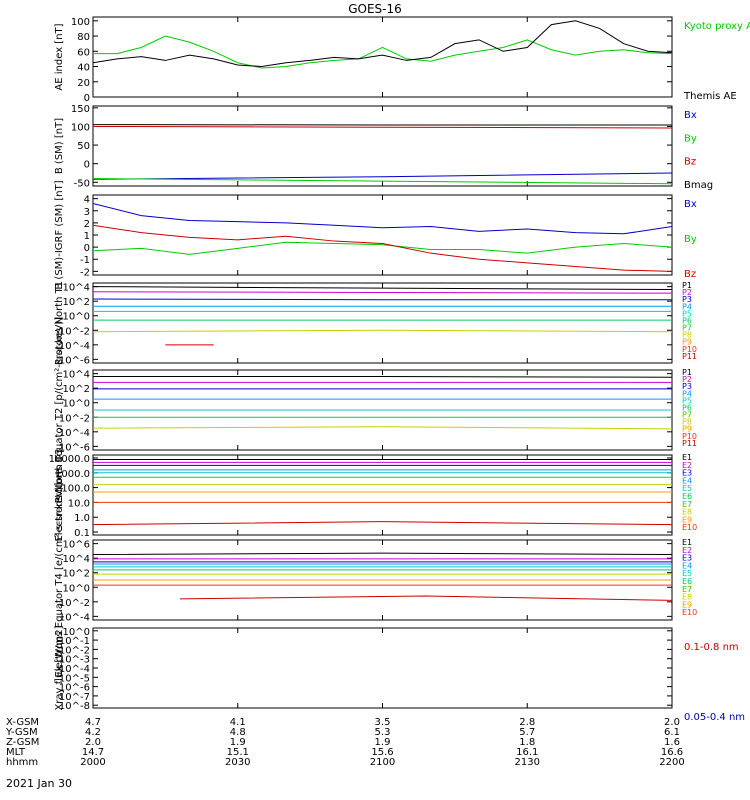 Image resolution: width=750 pixels, height=800 pixels. I want to click on y-tick-label: 1, so click(87, 236).